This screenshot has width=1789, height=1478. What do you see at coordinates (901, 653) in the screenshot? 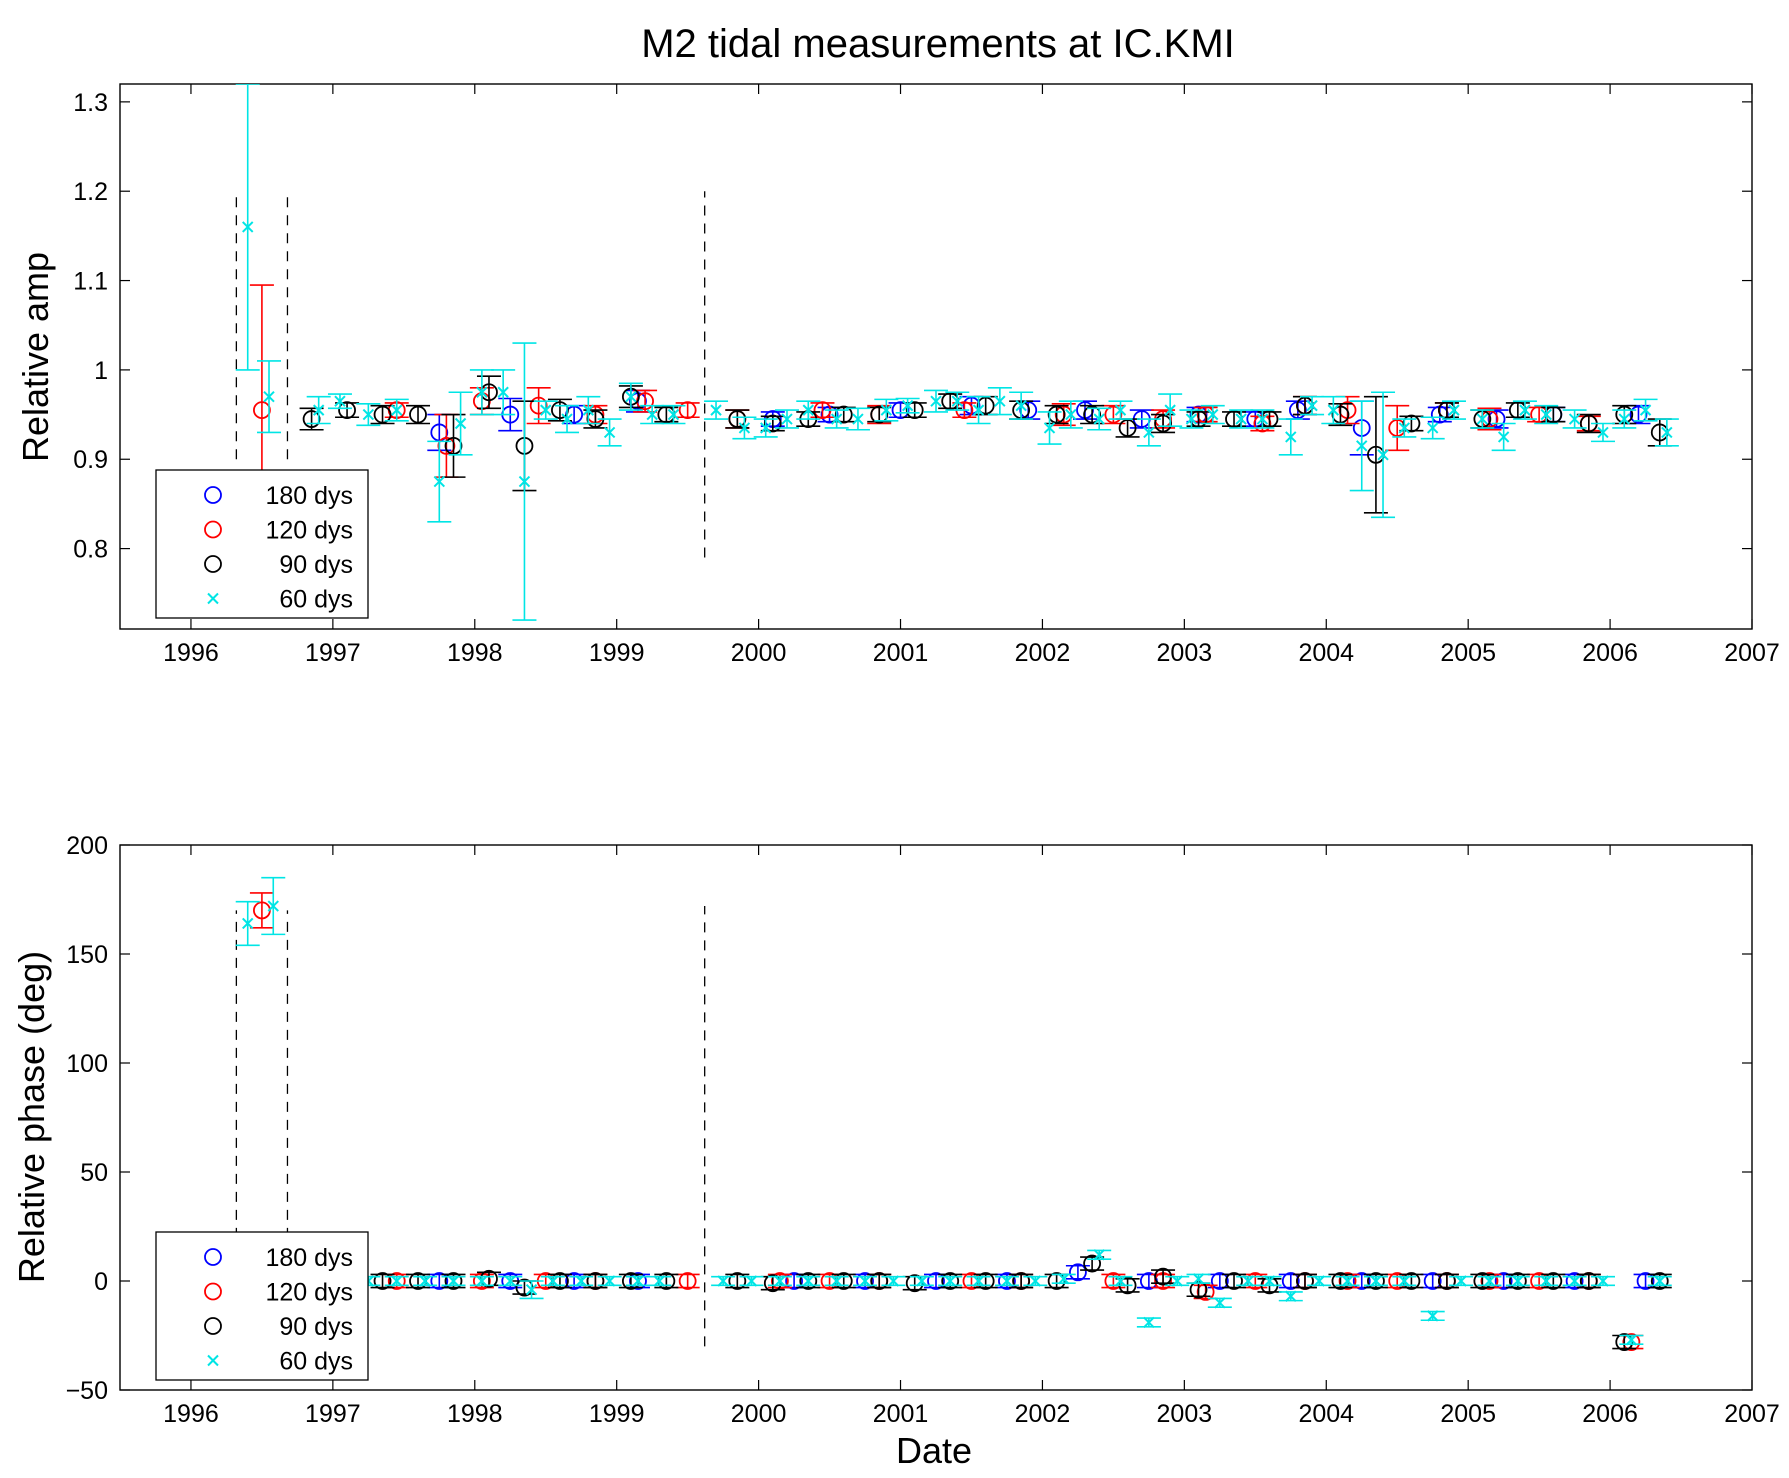
I see `x-tick-label: 2001` at bounding box center [901, 653].